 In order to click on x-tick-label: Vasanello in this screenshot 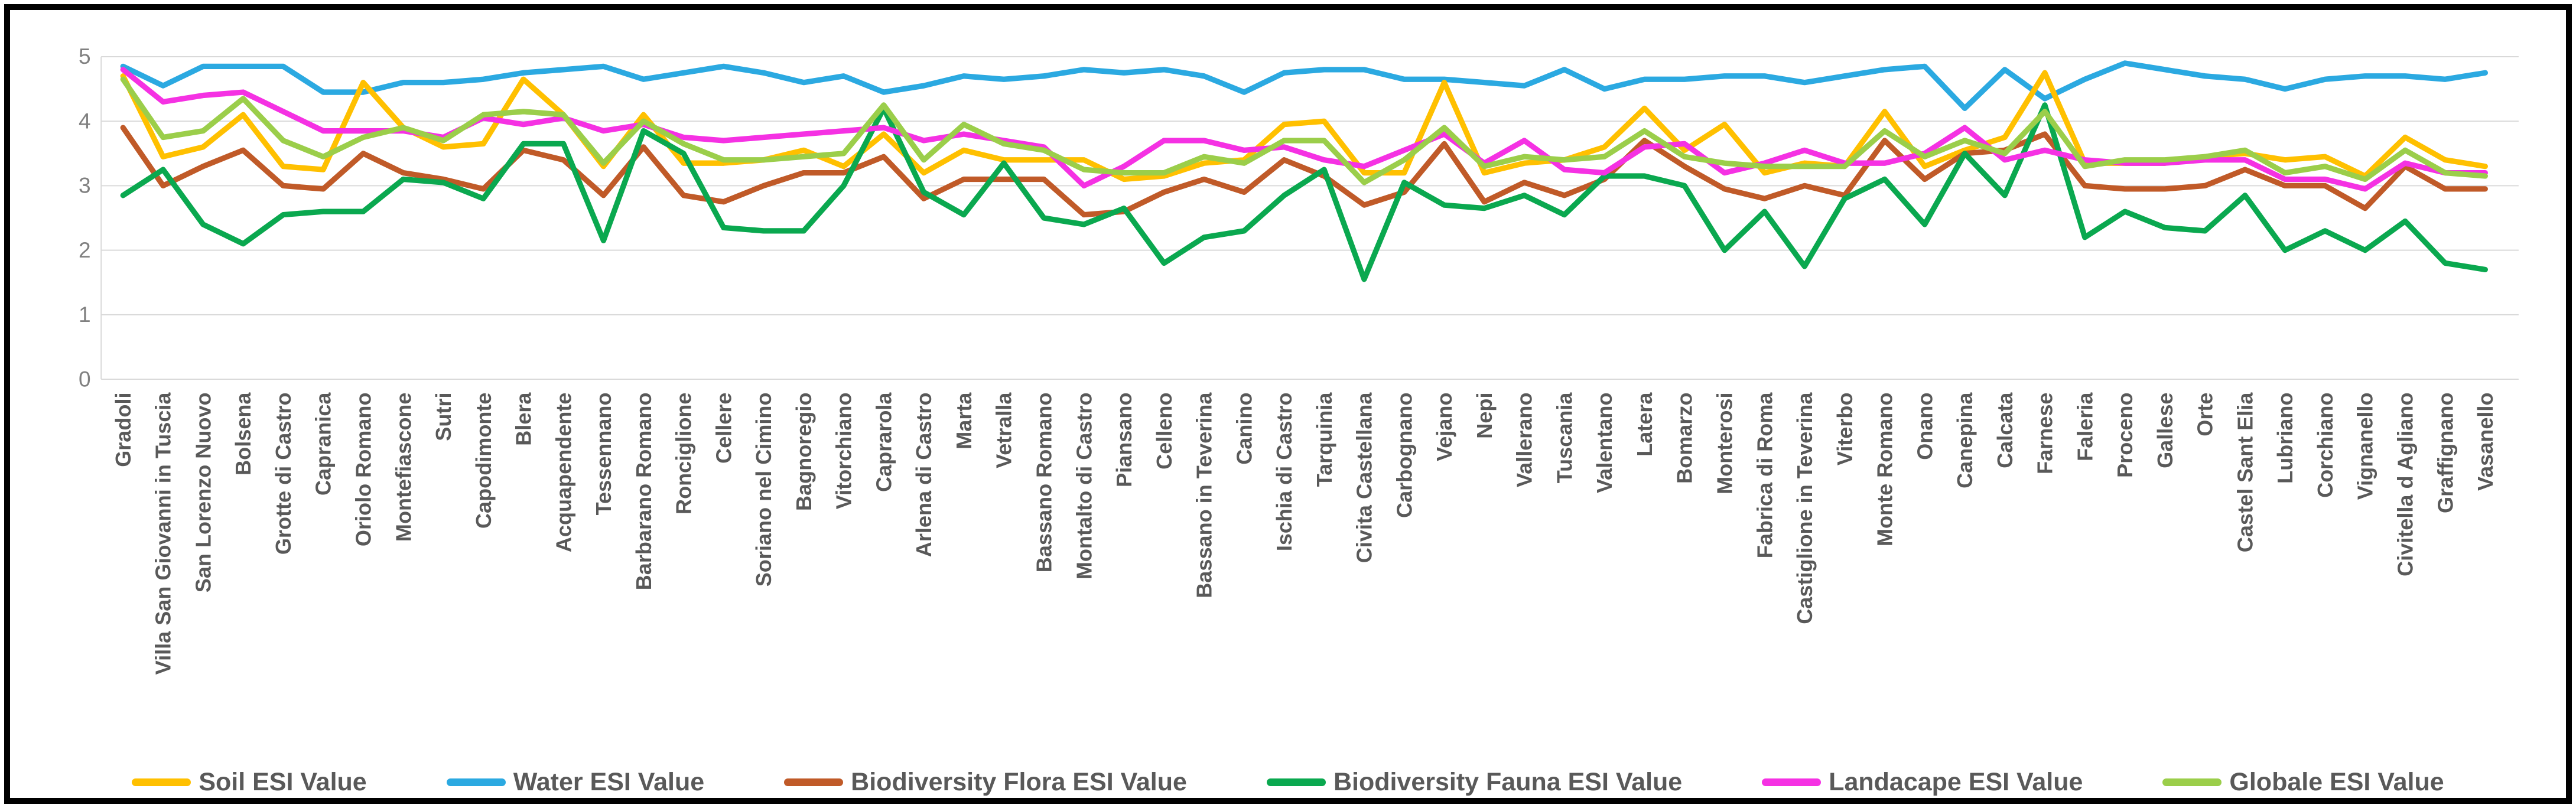, I will do `click(2485, 441)`.